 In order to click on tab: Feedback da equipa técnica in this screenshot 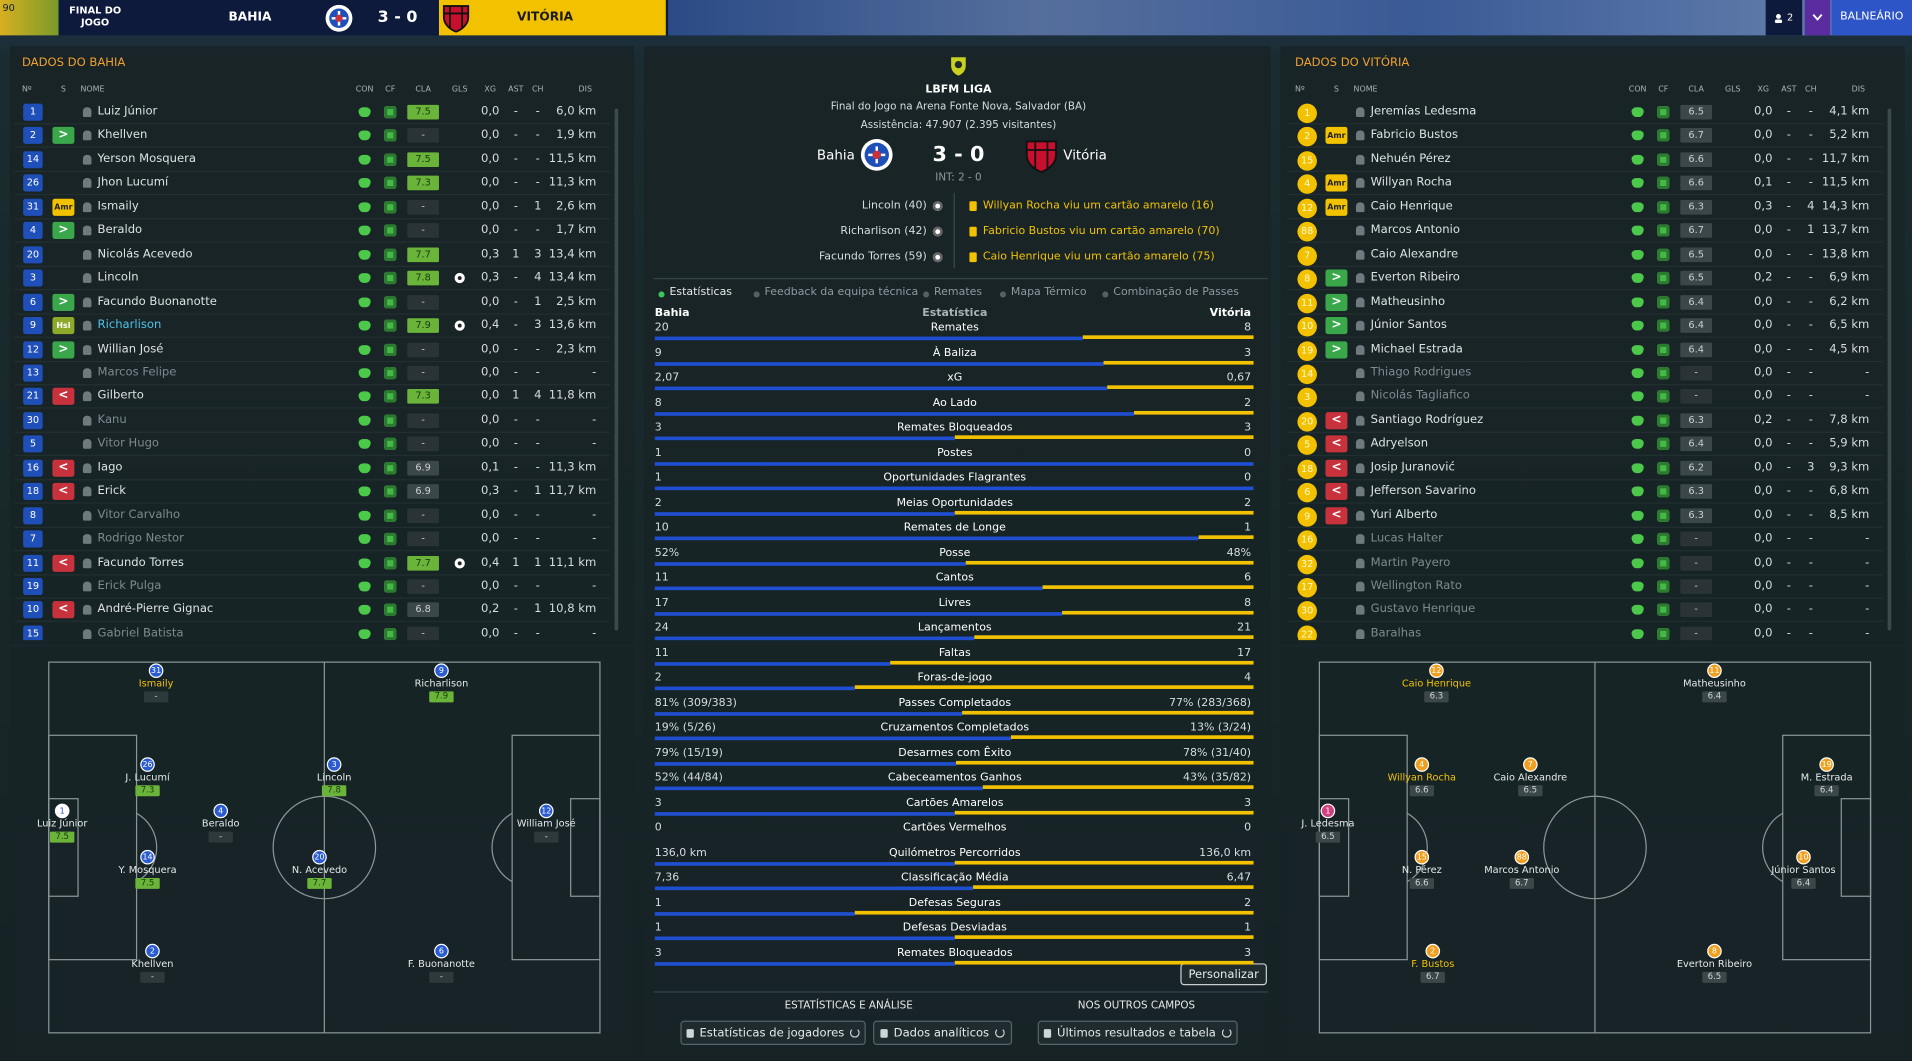, I will do `click(841, 292)`.